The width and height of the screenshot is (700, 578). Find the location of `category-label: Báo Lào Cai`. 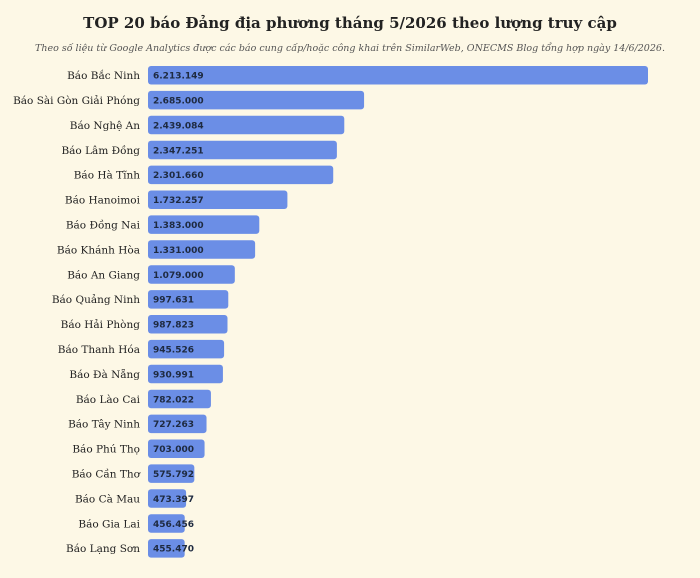

category-label: Báo Lào Cai is located at coordinates (108, 400).